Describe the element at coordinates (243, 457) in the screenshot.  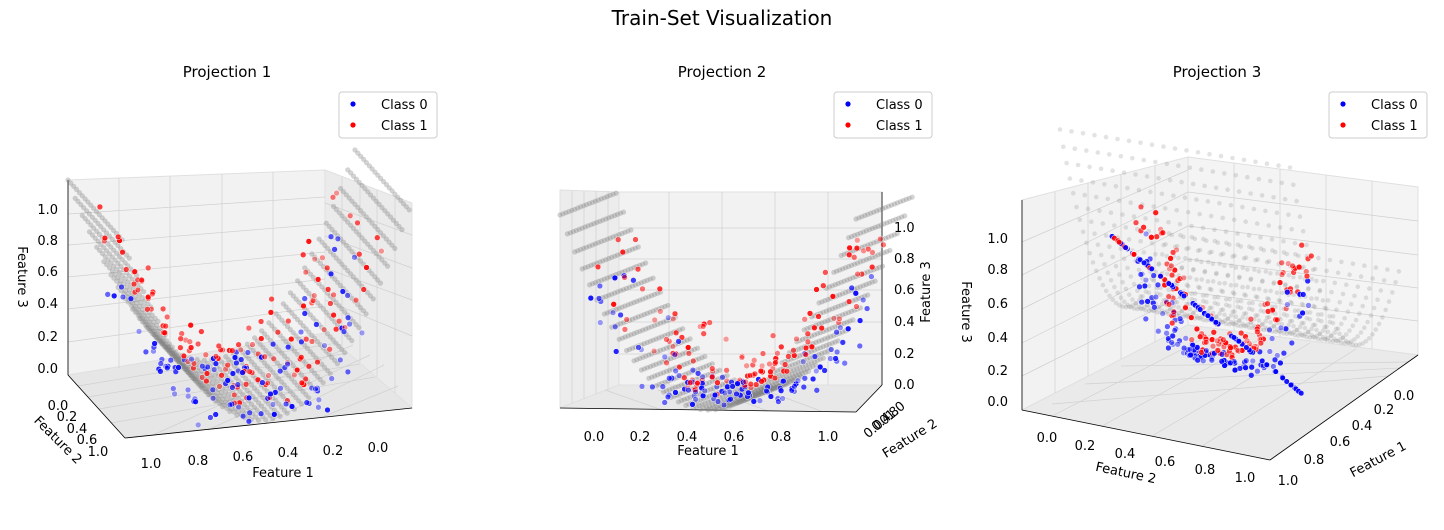
I see `x-tick-label: 0.6` at that location.